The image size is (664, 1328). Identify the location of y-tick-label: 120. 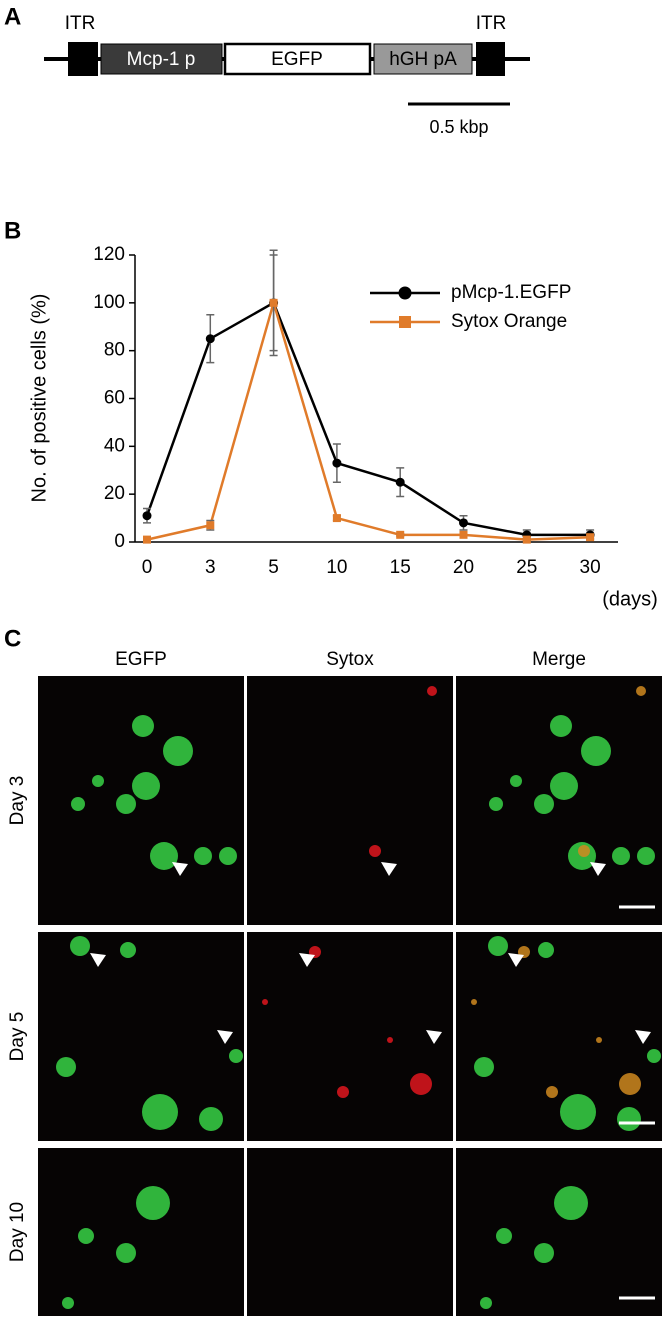
(109, 254).